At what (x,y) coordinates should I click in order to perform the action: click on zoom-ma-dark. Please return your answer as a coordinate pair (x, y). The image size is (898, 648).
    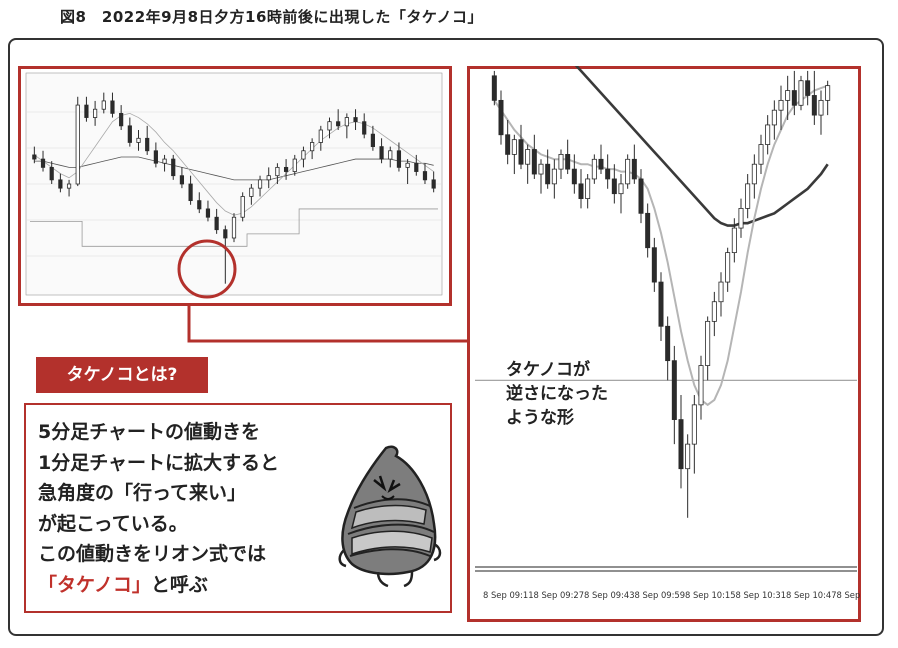
    Looking at the image, I should click on (701, 146).